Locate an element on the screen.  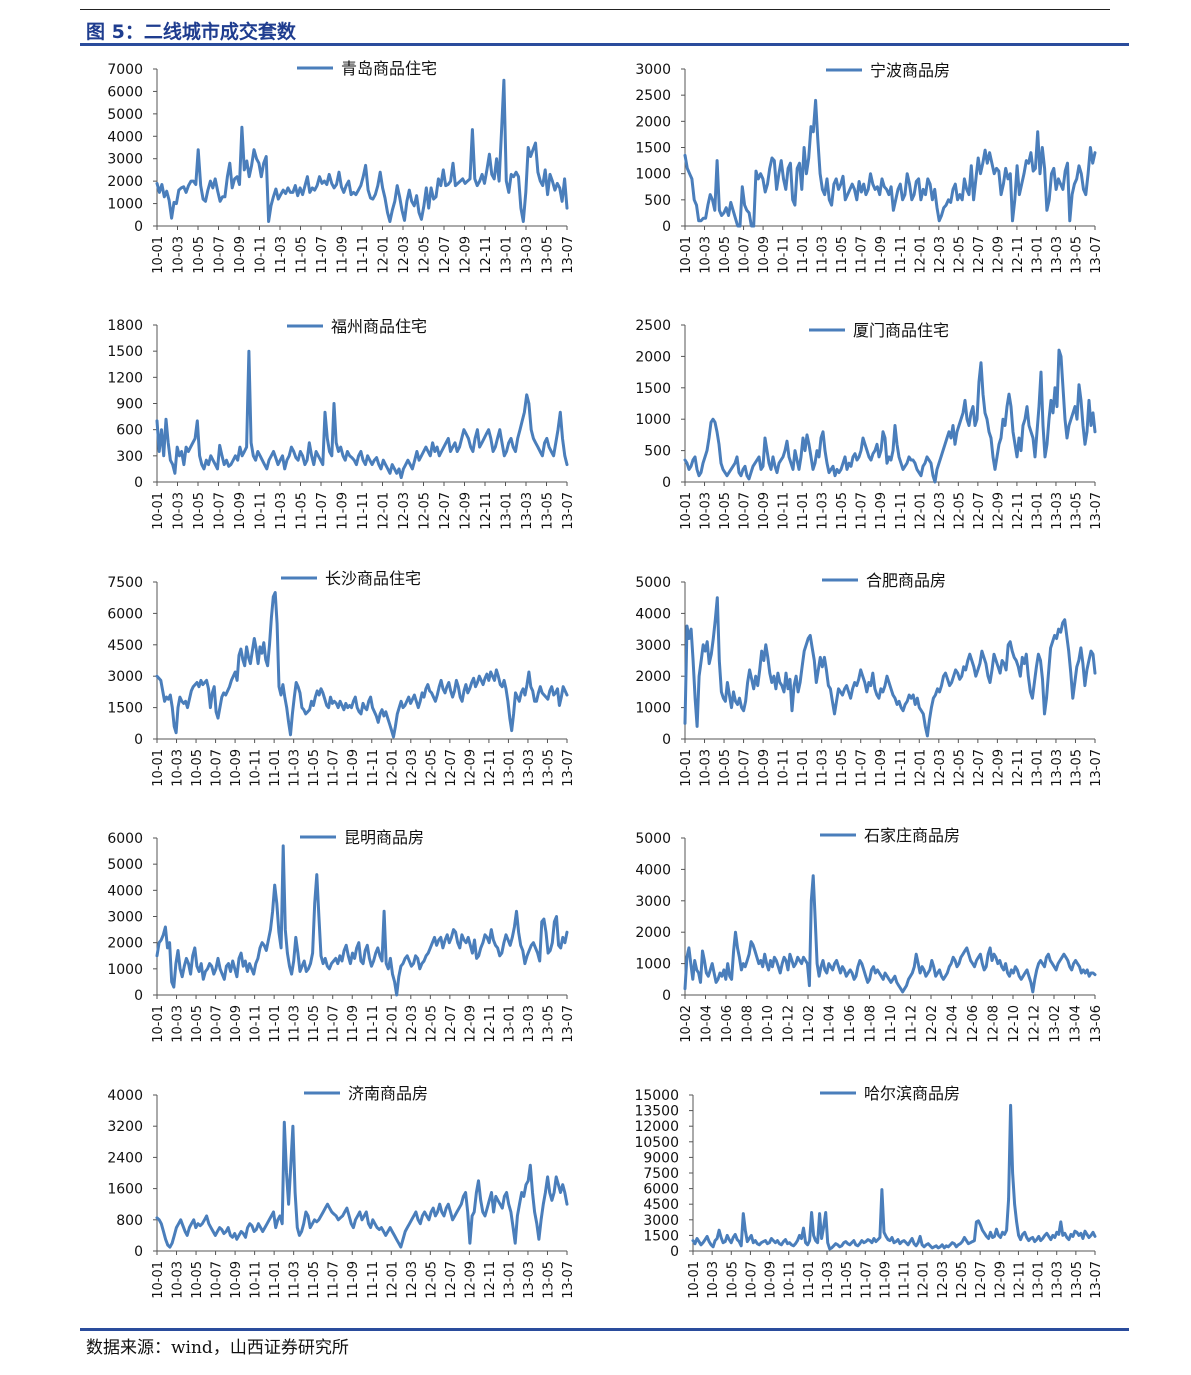
legend-label: 济南商品房 is located at coordinates (388, 1093).